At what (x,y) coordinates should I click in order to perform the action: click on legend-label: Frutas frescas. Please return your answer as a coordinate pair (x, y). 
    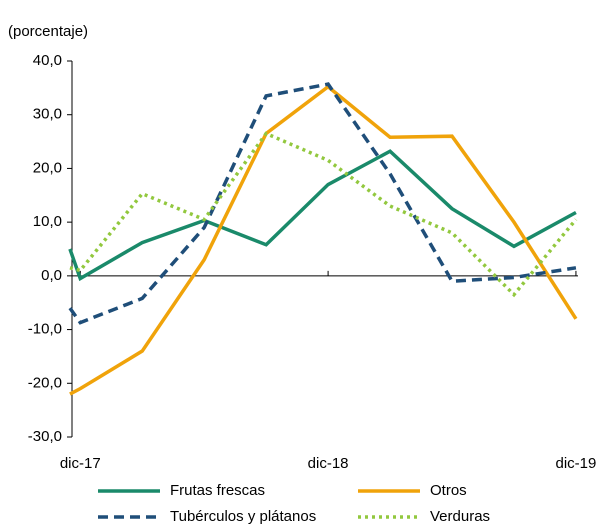
    Looking at the image, I should click on (217, 490).